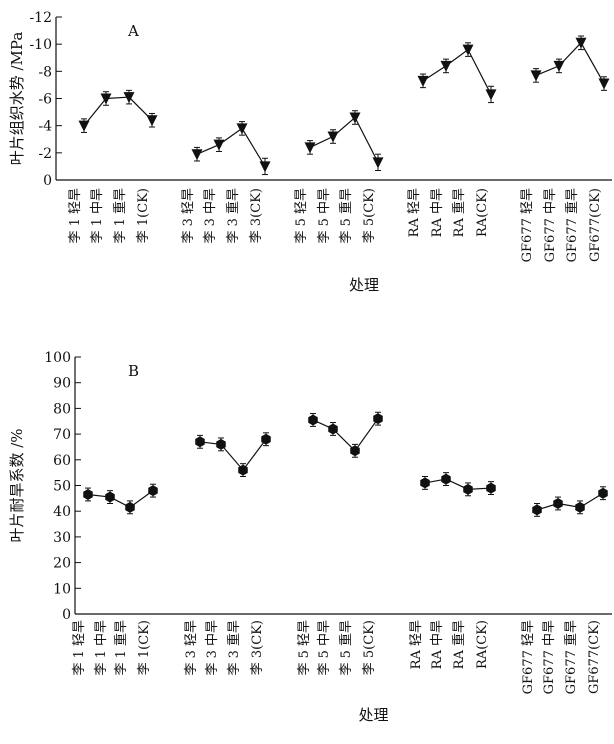 This screenshot has width=614, height=744. What do you see at coordinates (62, 461) in the screenshot?
I see `y-tick-label: 60` at bounding box center [62, 461].